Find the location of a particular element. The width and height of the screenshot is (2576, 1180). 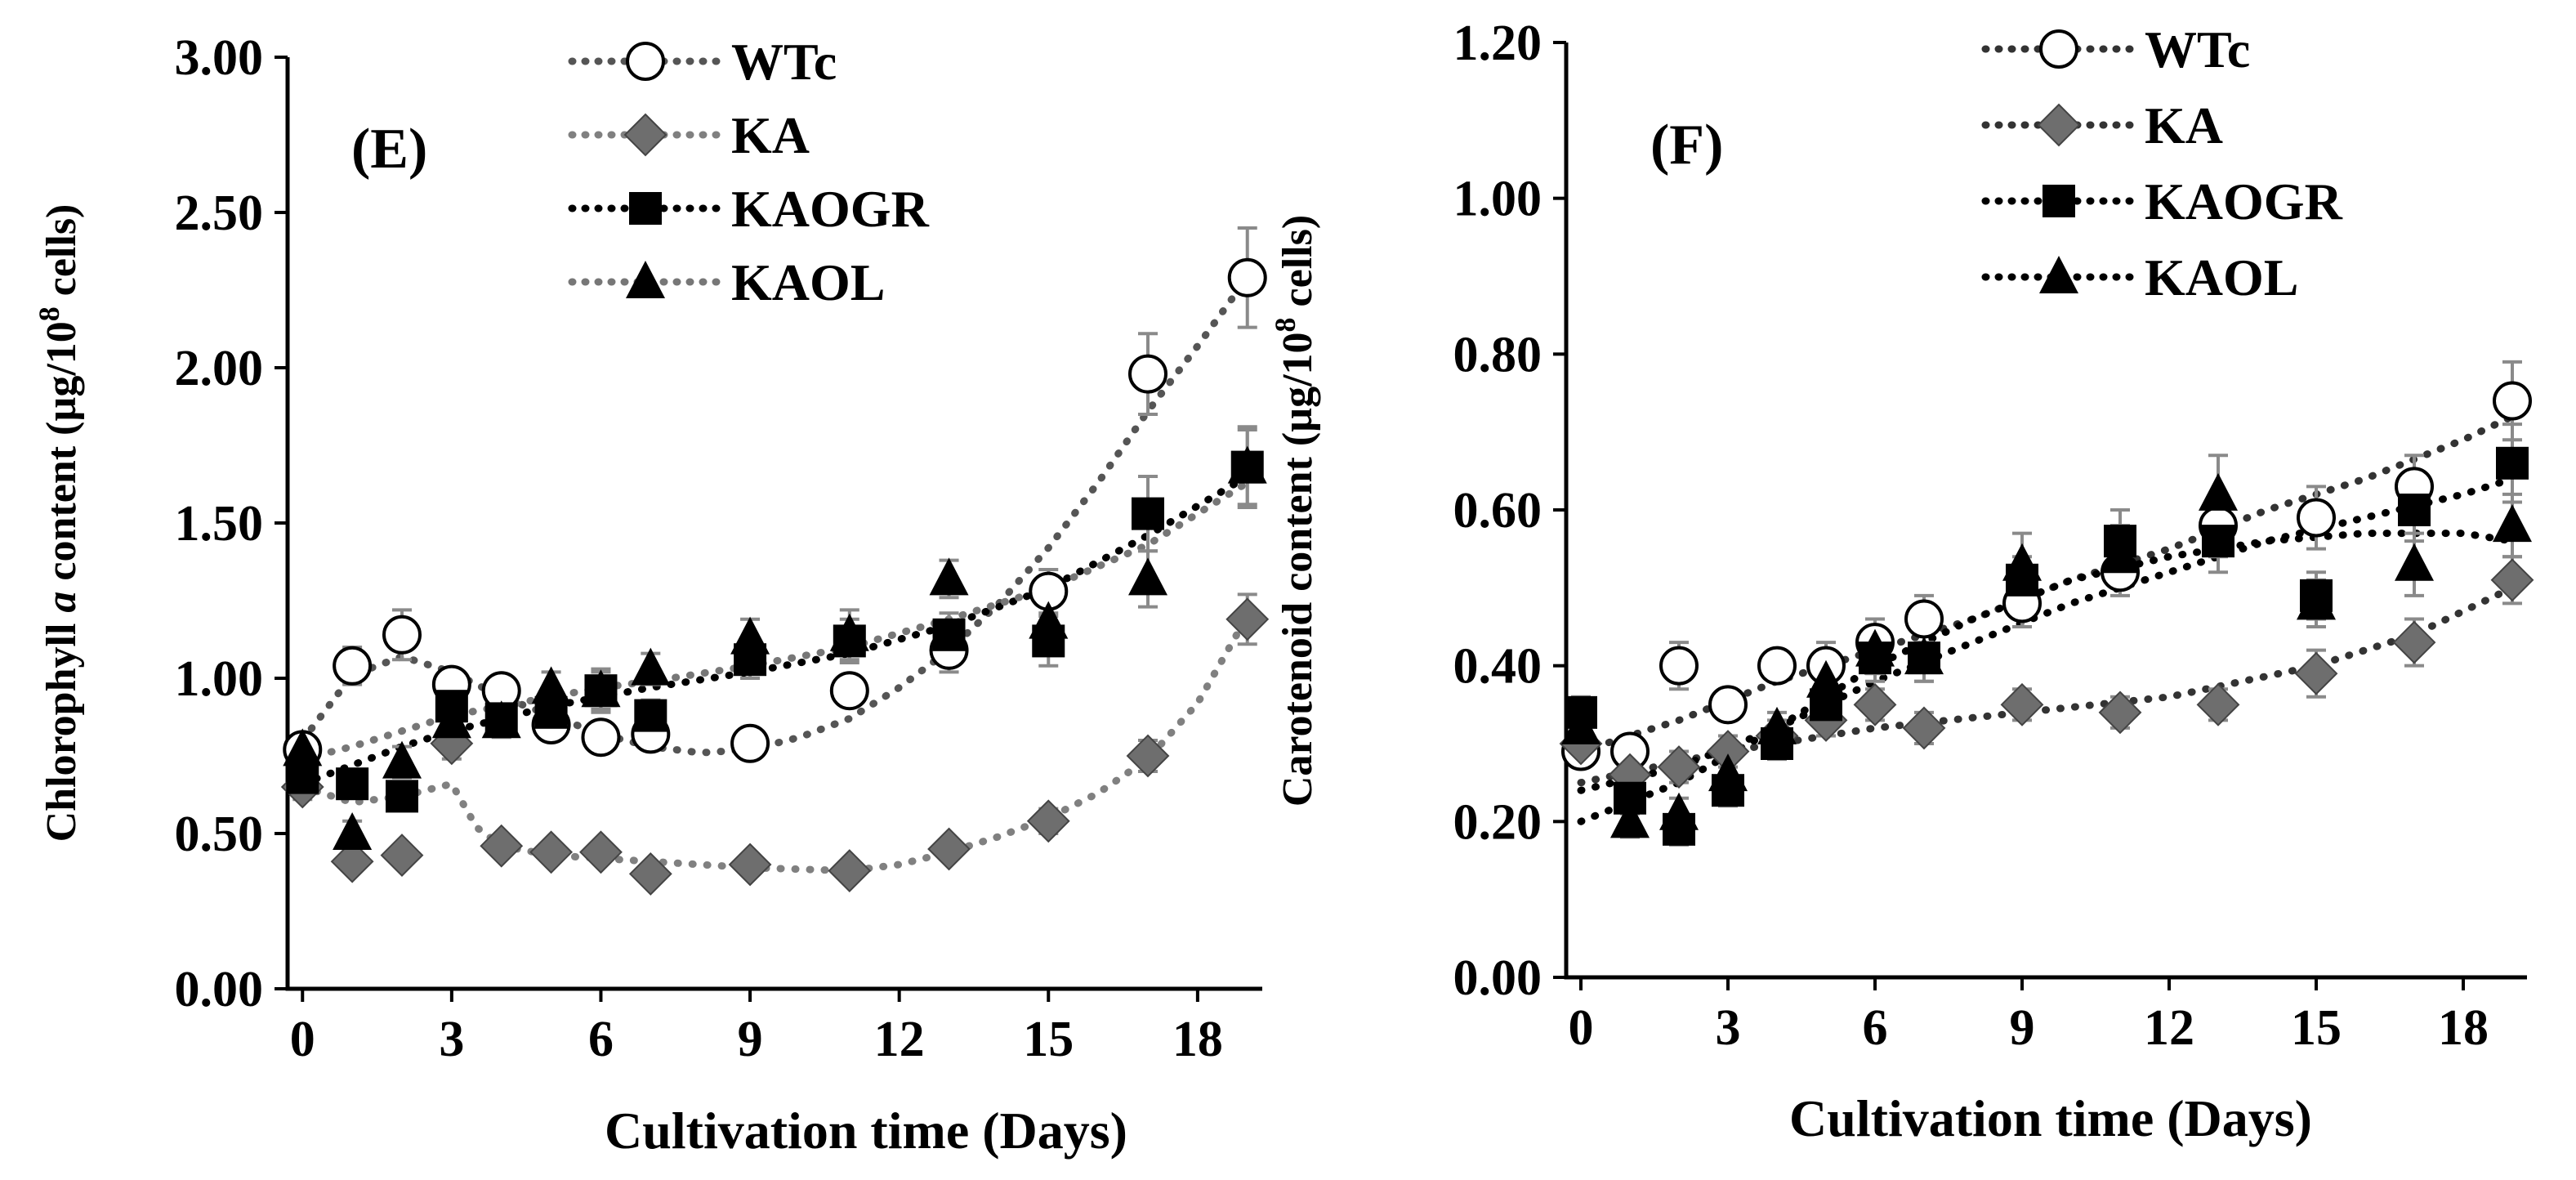

x-tick-label: 3 is located at coordinates (1728, 1028).